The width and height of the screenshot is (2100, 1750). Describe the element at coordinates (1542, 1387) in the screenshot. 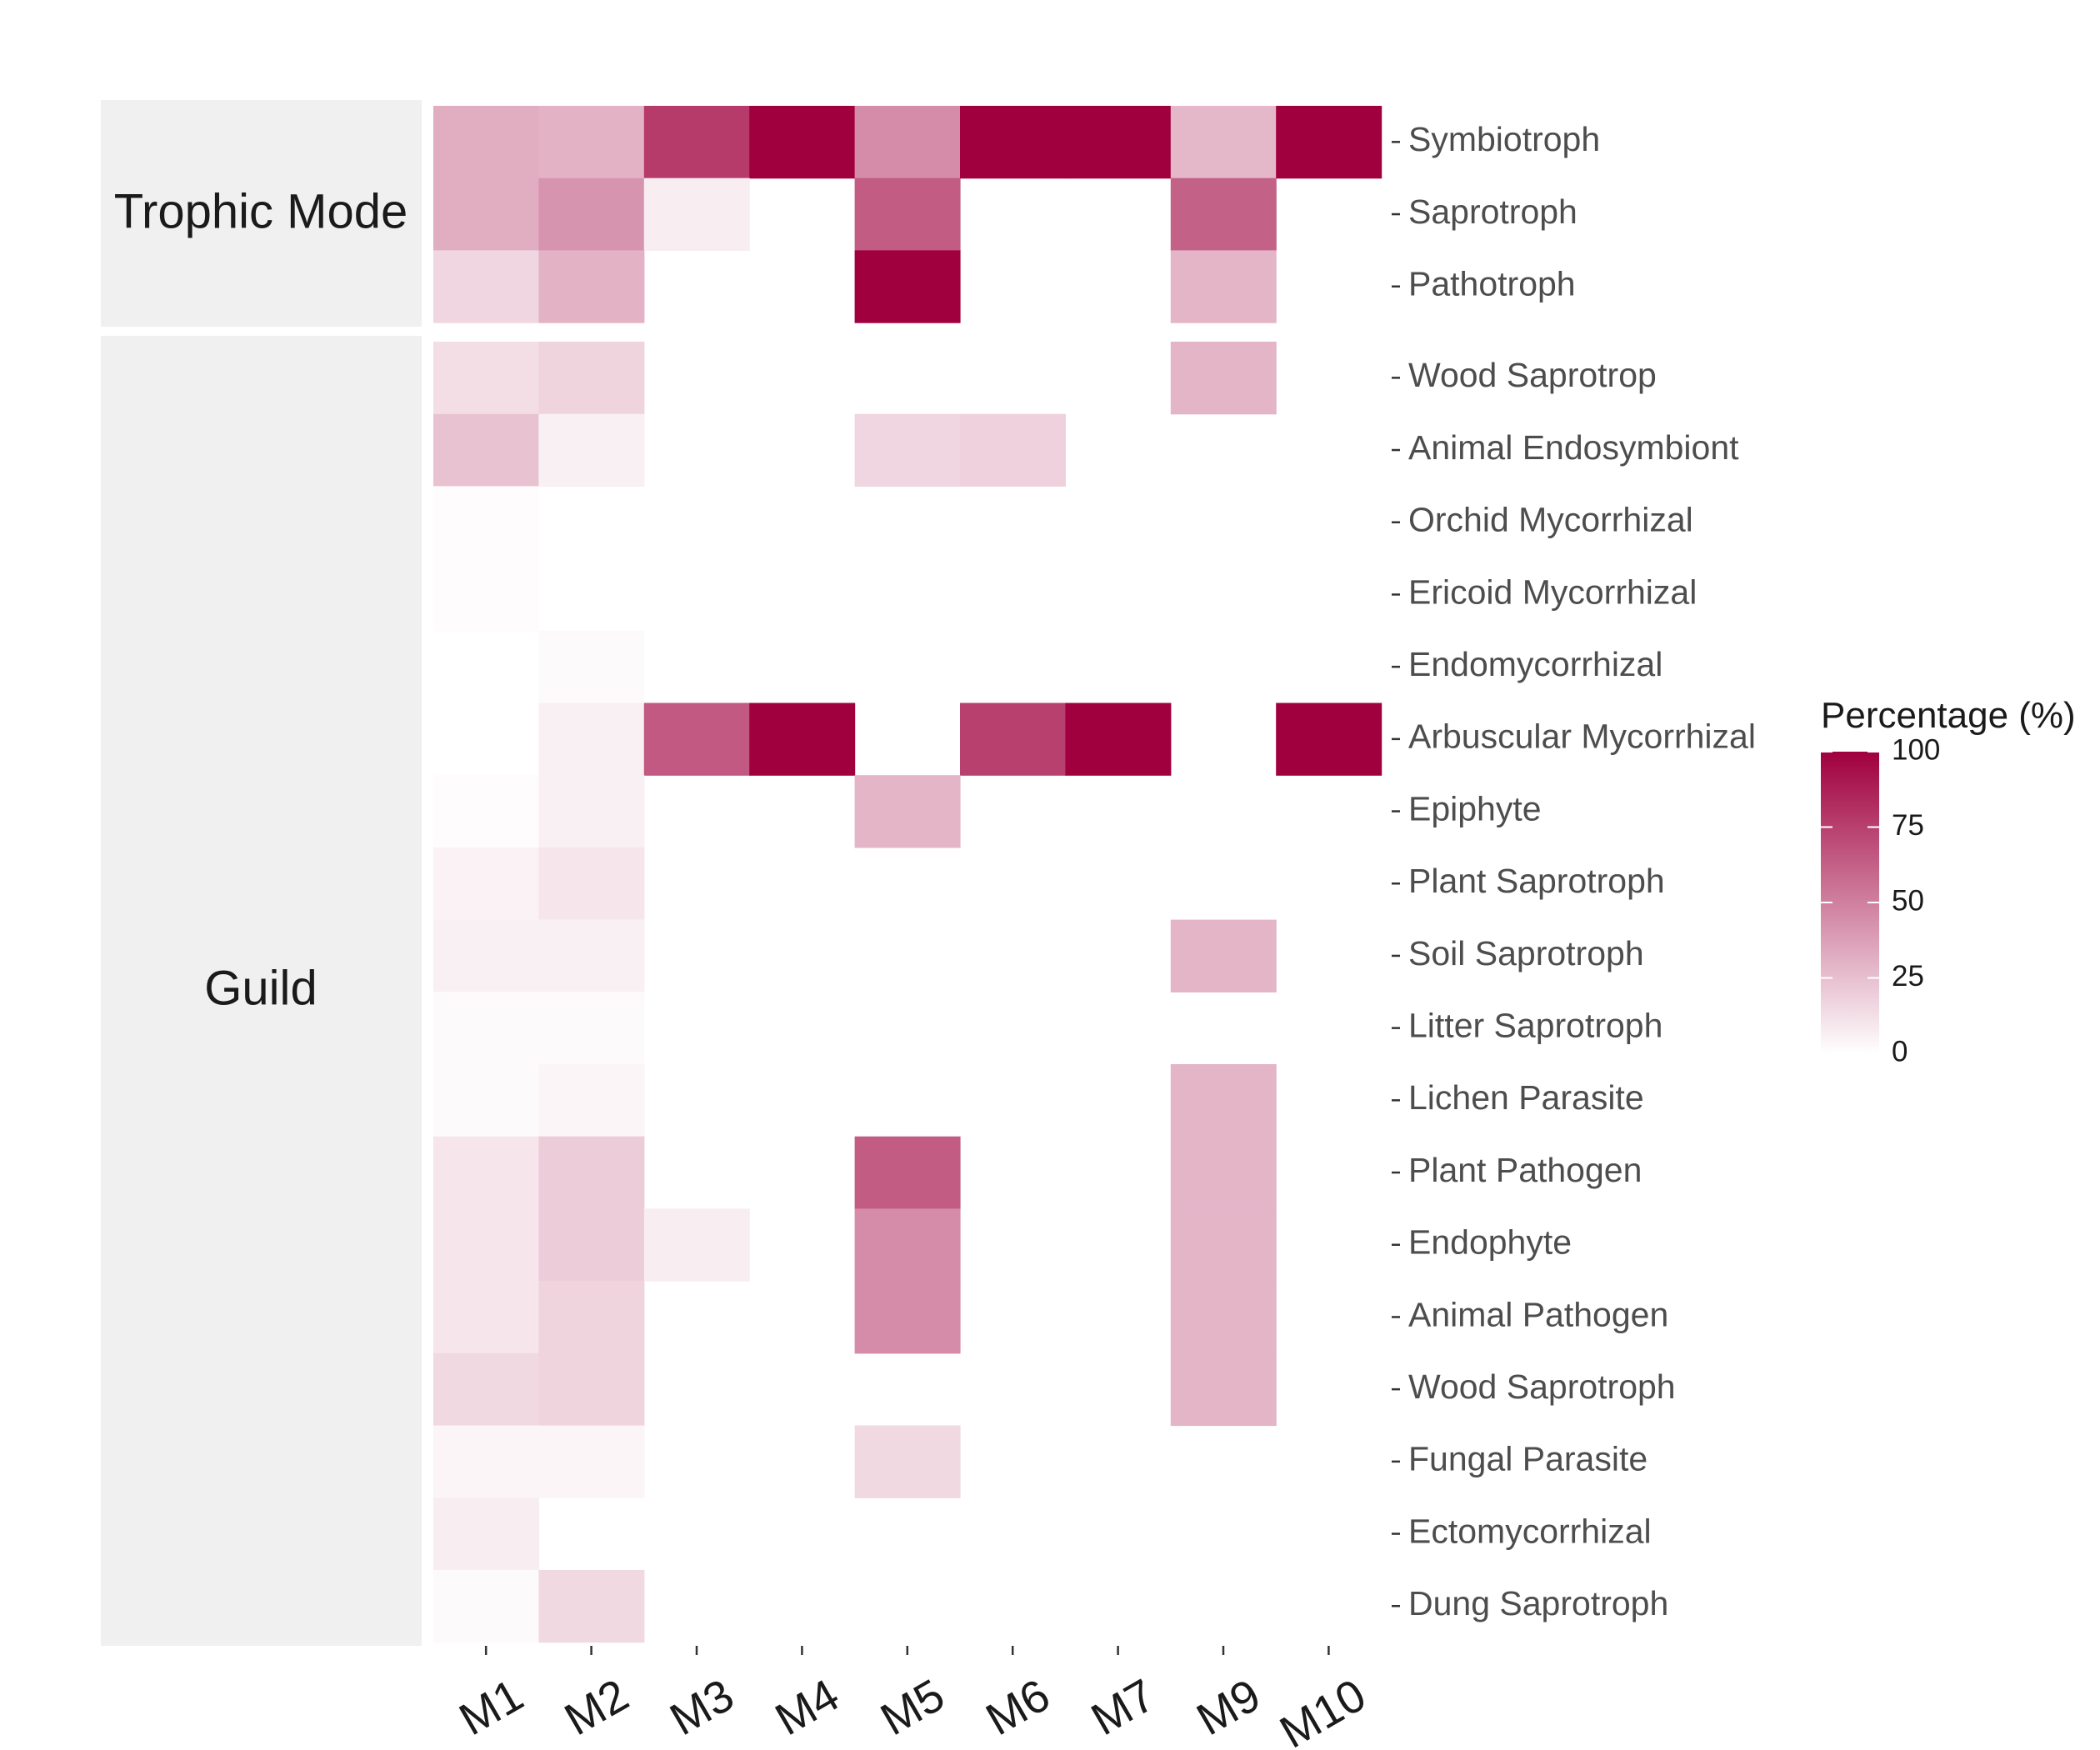

I see `row-label-wood-saprotroph: Wood Saprotroph` at that location.